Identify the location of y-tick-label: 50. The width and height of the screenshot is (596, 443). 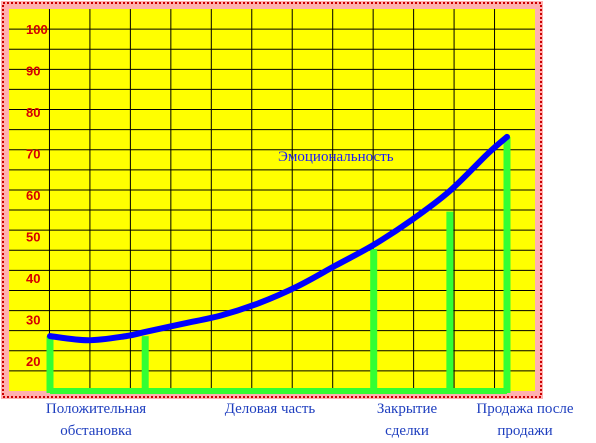
(33, 237).